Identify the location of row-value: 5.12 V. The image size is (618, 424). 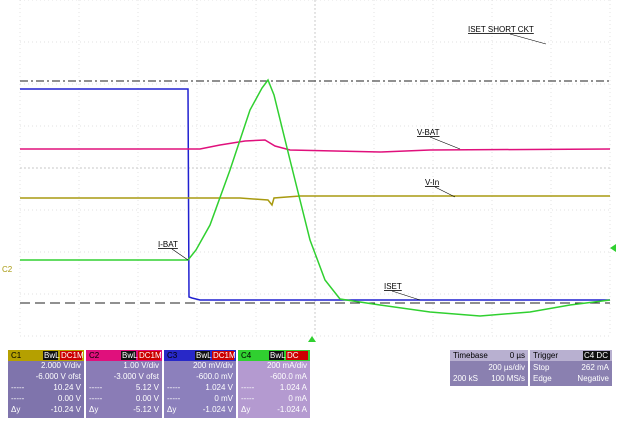
(148, 387).